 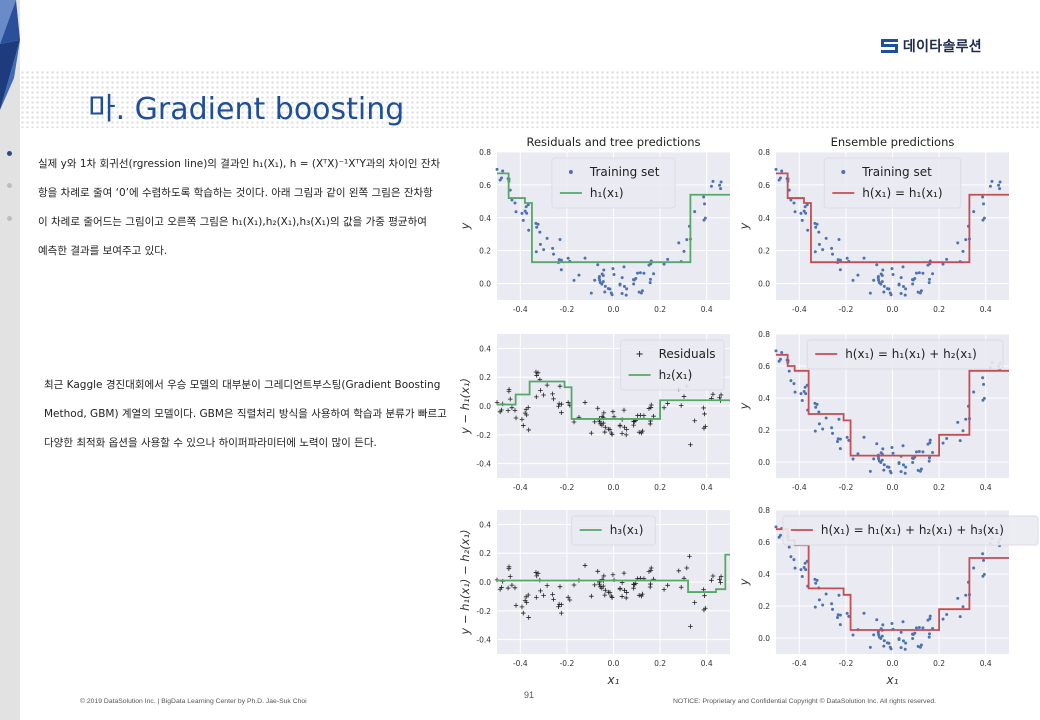 What do you see at coordinates (10, 360) in the screenshot?
I see `left-sidebar-strip` at bounding box center [10, 360].